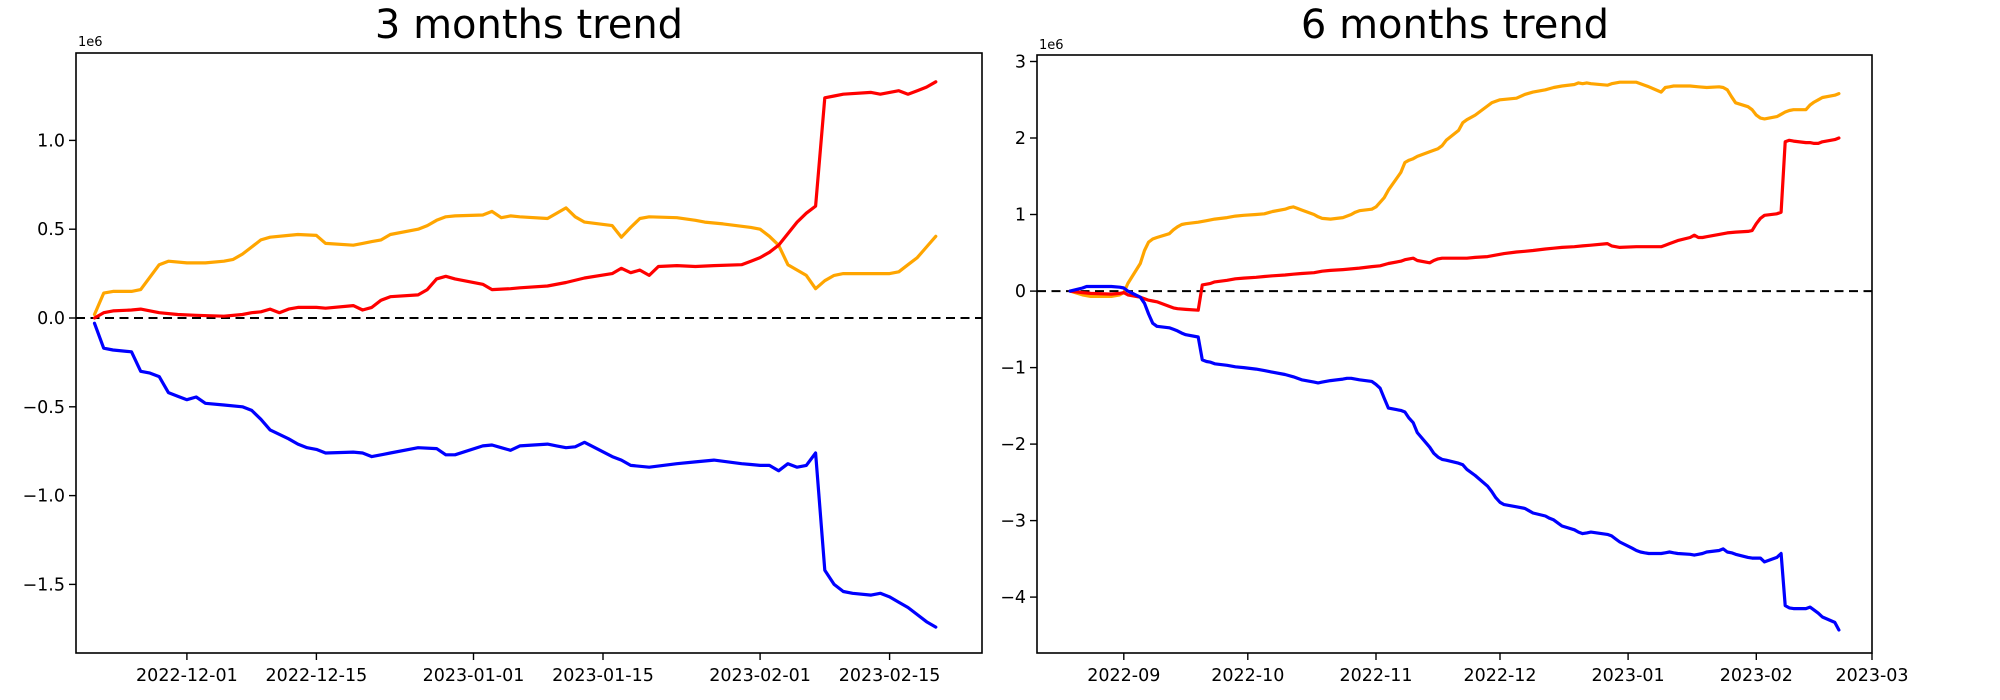 This screenshot has height=700, width=2000. What do you see at coordinates (51, 141) in the screenshot?
I see `y-tick-label: 1.0` at bounding box center [51, 141].